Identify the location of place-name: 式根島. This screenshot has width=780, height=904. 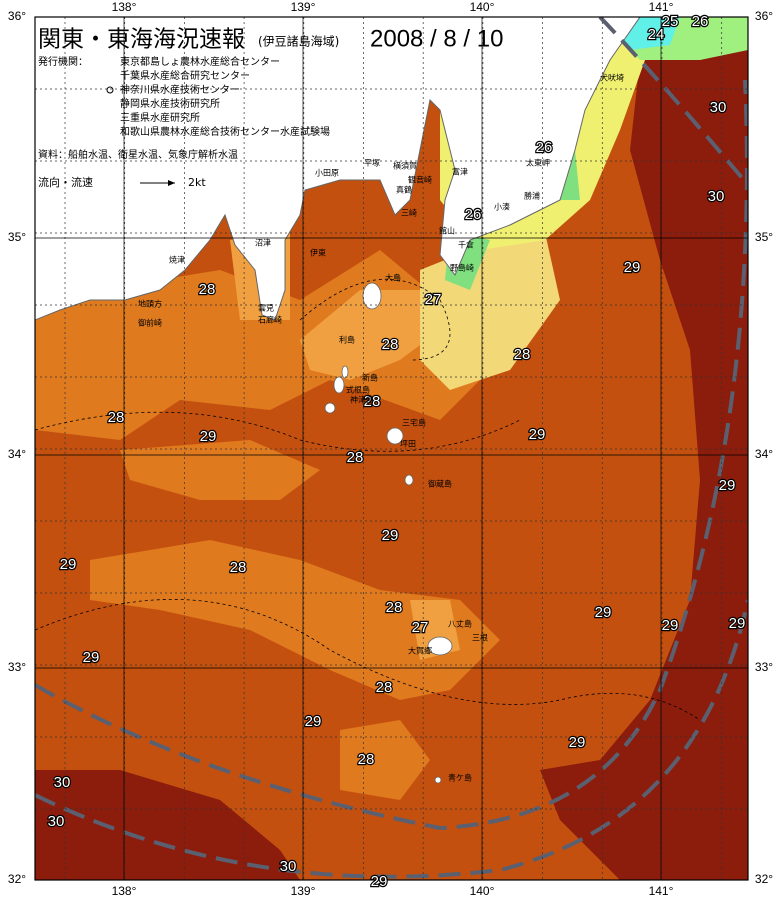
(358, 390).